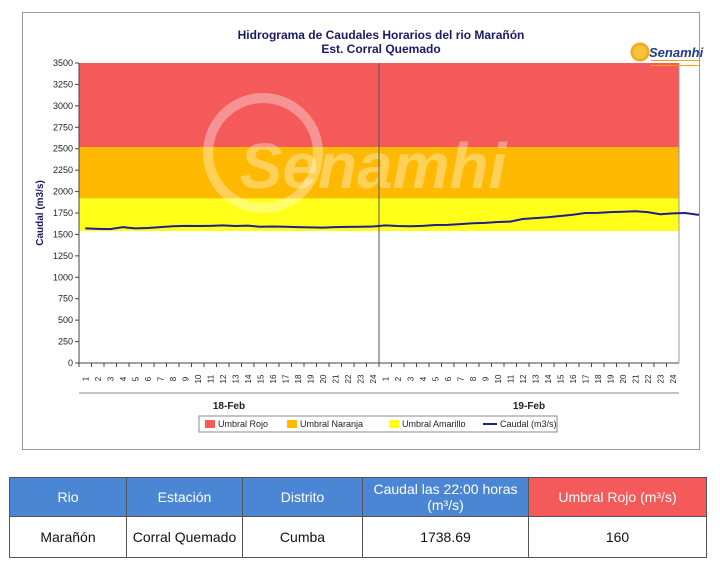 This screenshot has height=572, width=720. What do you see at coordinates (434, 424) in the screenshot?
I see `legend-label: Umbral Amarillo` at bounding box center [434, 424].